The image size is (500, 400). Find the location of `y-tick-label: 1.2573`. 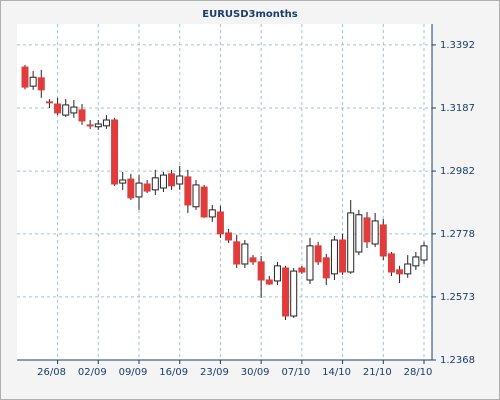

y-tick-label: 1.2573 is located at coordinates (457, 297).